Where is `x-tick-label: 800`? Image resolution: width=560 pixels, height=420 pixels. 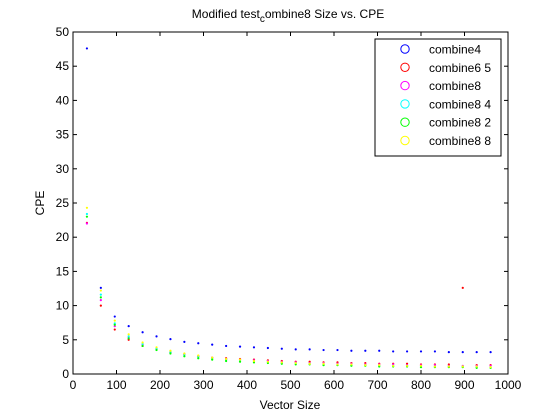
x-tick-label: 800 is located at coordinates (421, 385).